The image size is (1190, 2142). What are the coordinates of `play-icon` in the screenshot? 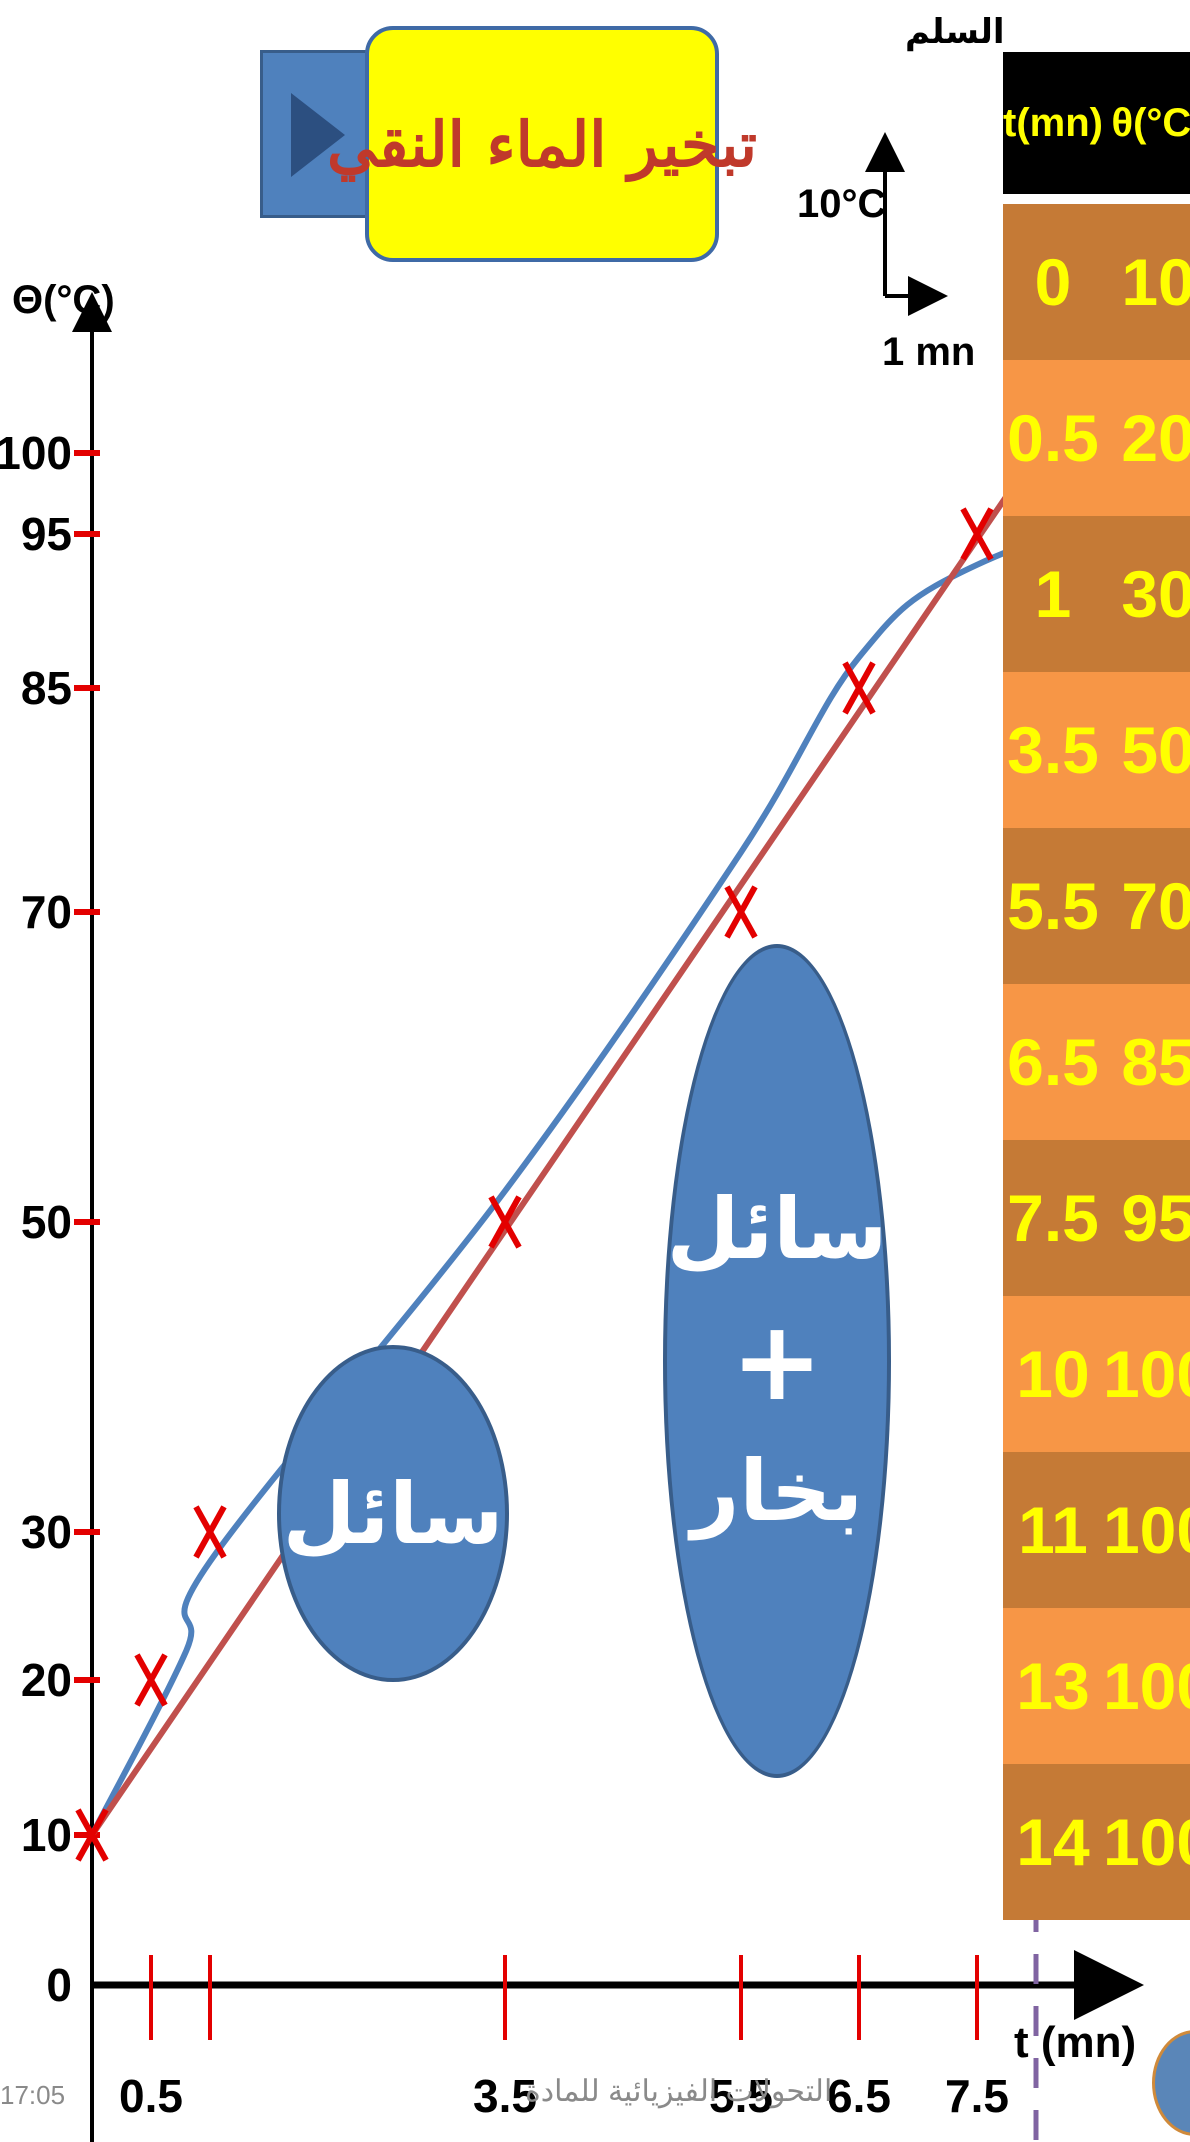 It's located at (318, 135).